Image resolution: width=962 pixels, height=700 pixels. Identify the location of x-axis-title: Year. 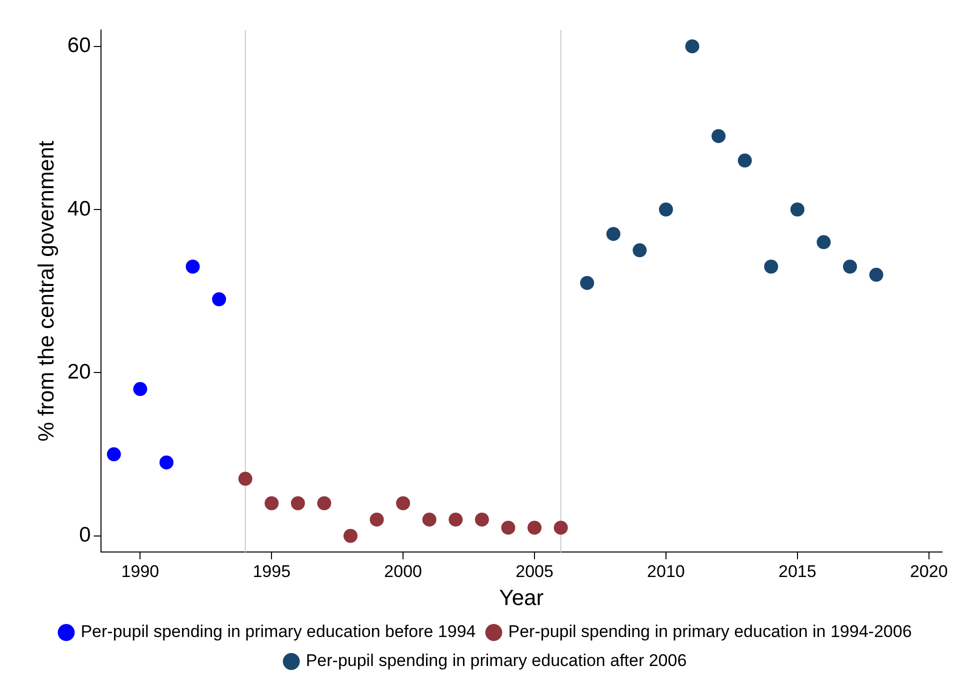
(521, 597).